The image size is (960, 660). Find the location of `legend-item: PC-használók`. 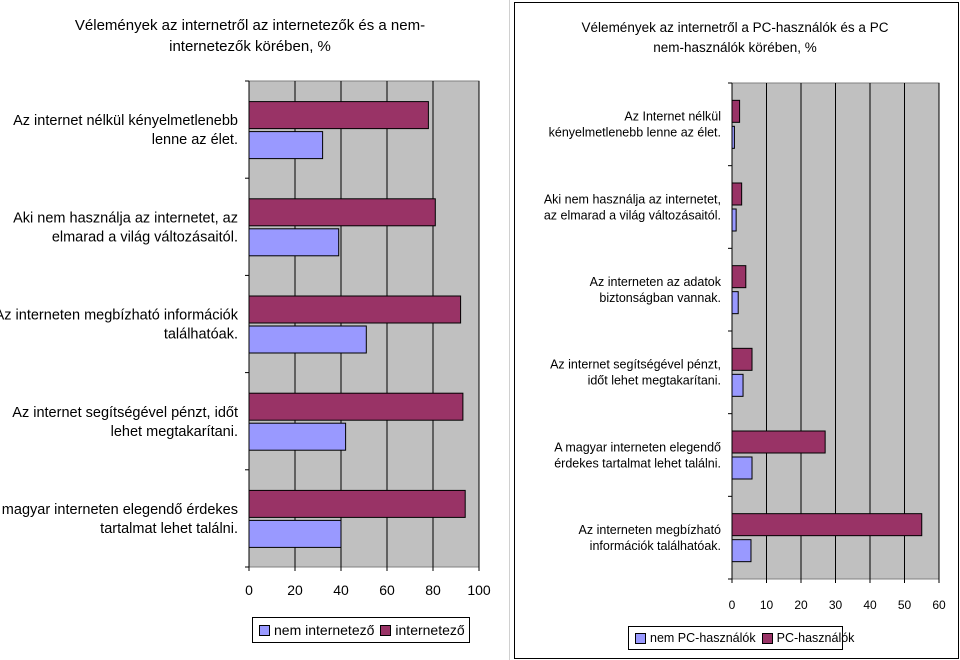

legend-item: PC-használók is located at coordinates (808, 638).